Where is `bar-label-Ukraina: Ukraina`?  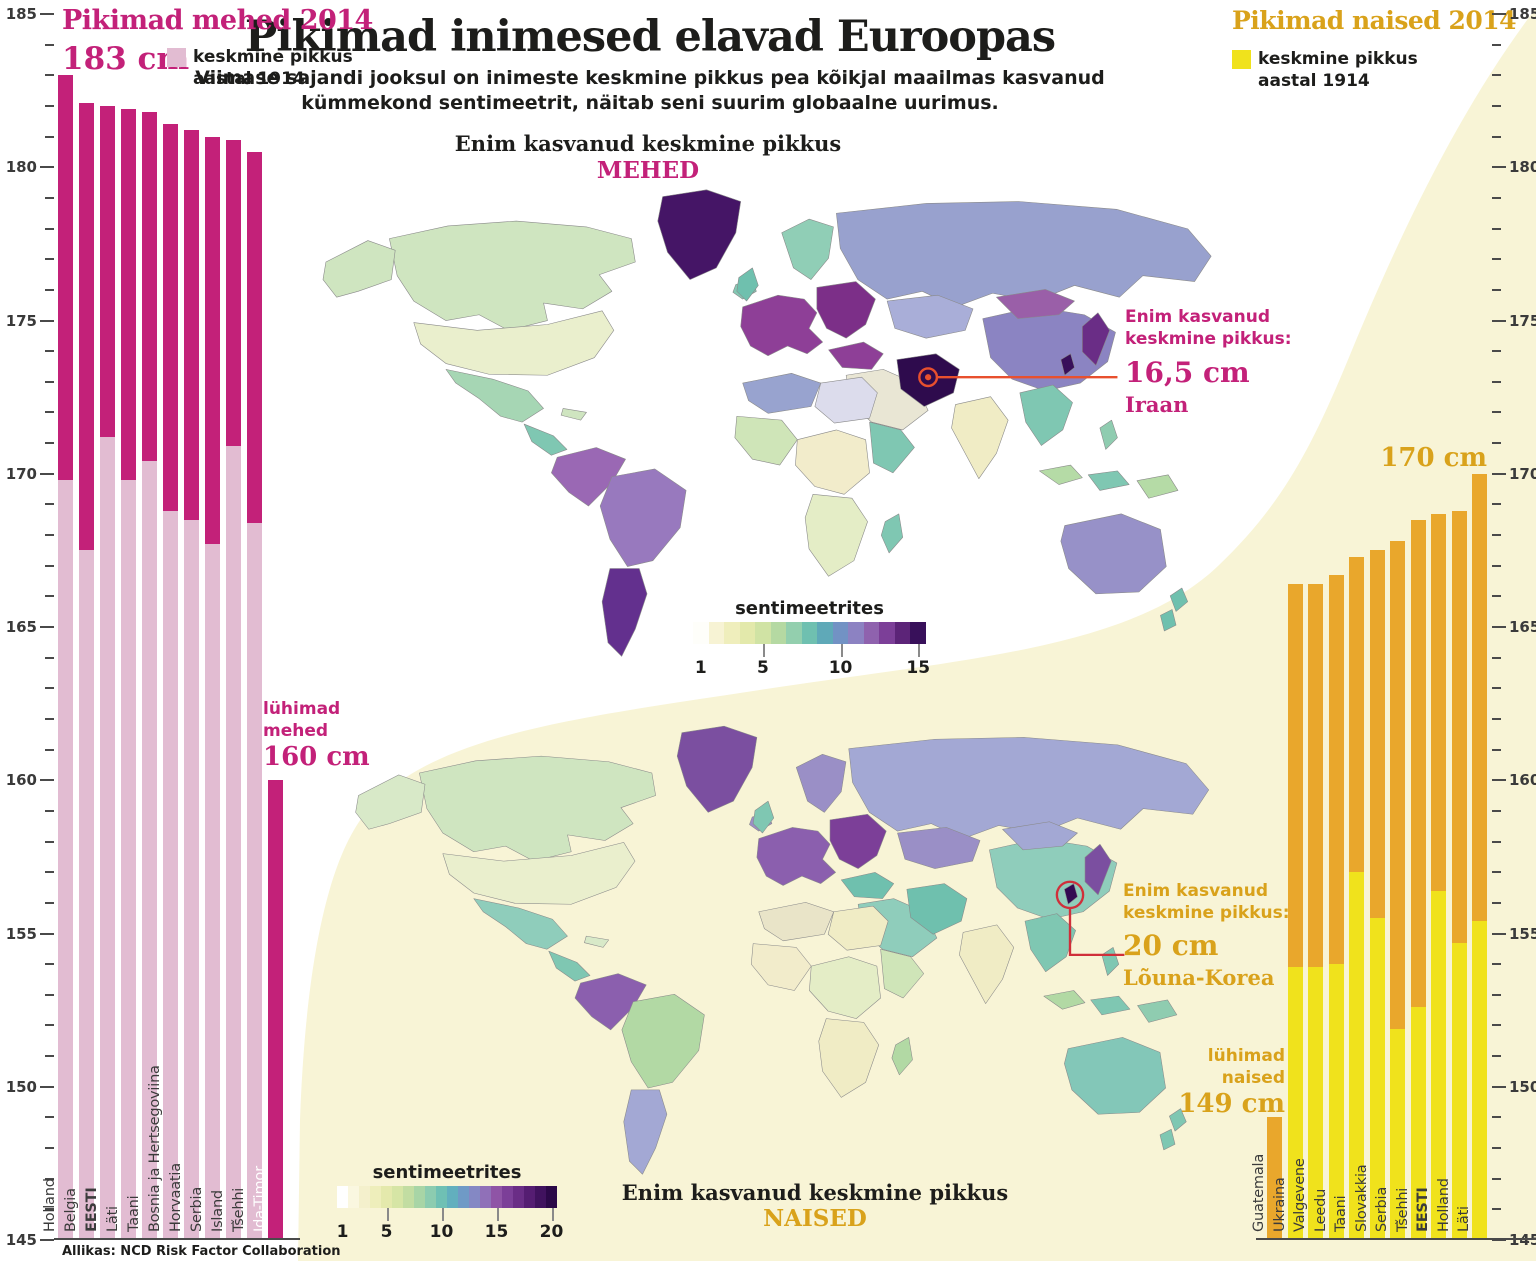
bar-label-Ukraina: Ukraina is located at coordinates (1279, 1204).